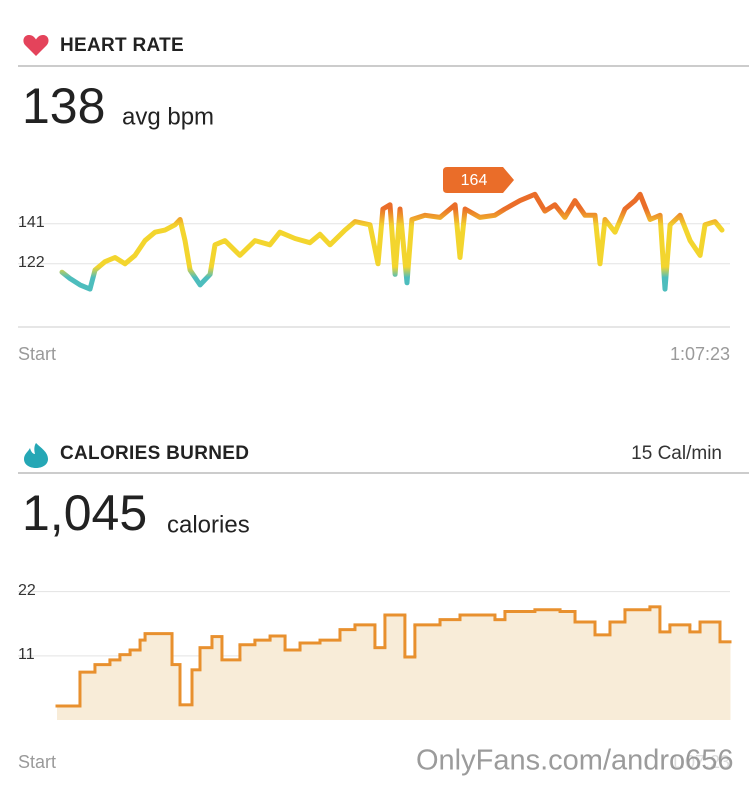 The height and width of the screenshot is (800, 749). What do you see at coordinates (168, 116) in the screenshot?
I see `summary-unit: avg bpm` at bounding box center [168, 116].